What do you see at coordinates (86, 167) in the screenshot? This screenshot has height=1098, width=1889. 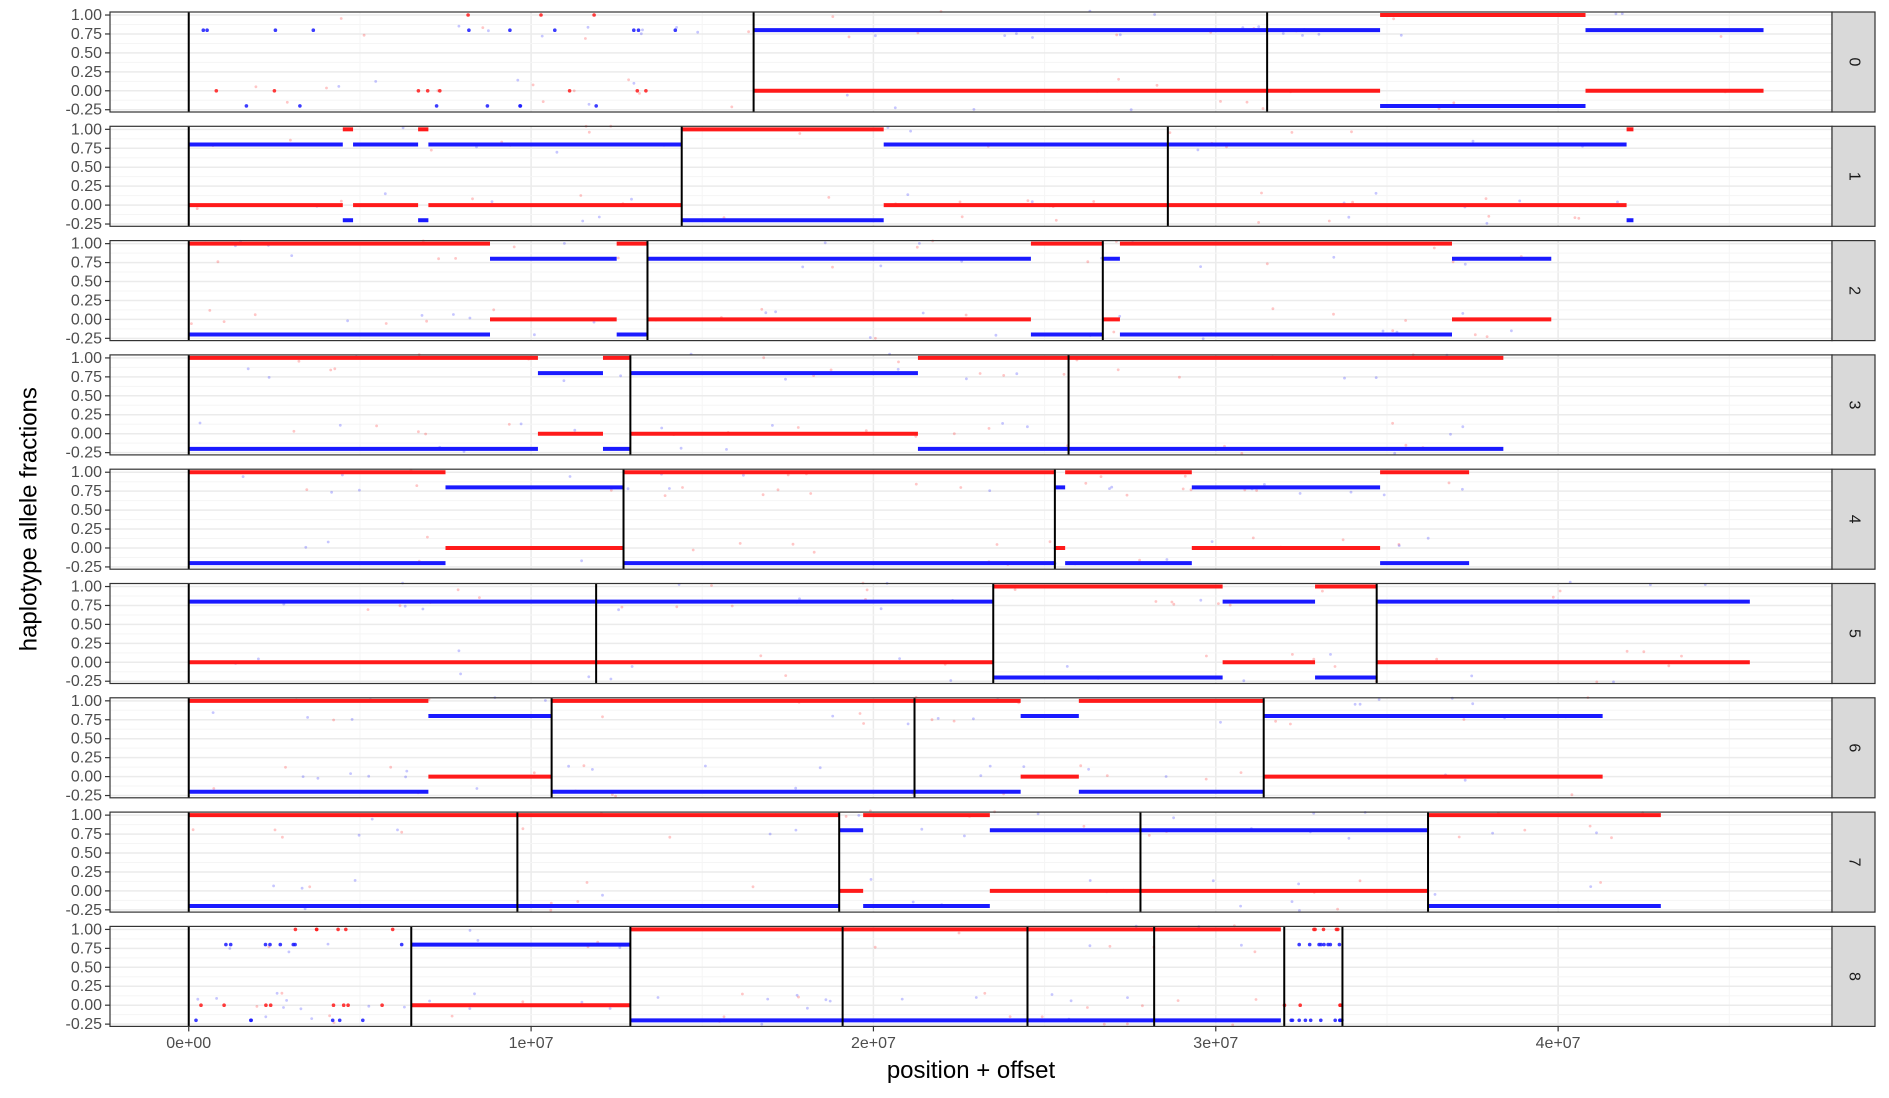 I see `y-tick-label: 0.50` at bounding box center [86, 167].